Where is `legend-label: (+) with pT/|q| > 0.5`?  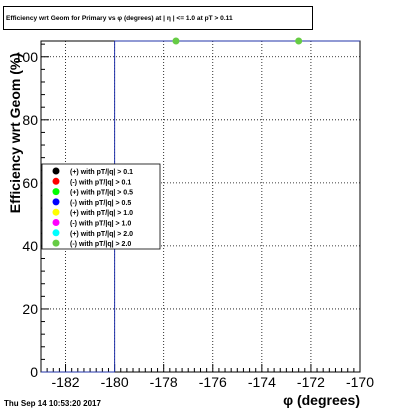
legend-label: (+) with pT/|q| > 0.5 is located at coordinates (101, 193).